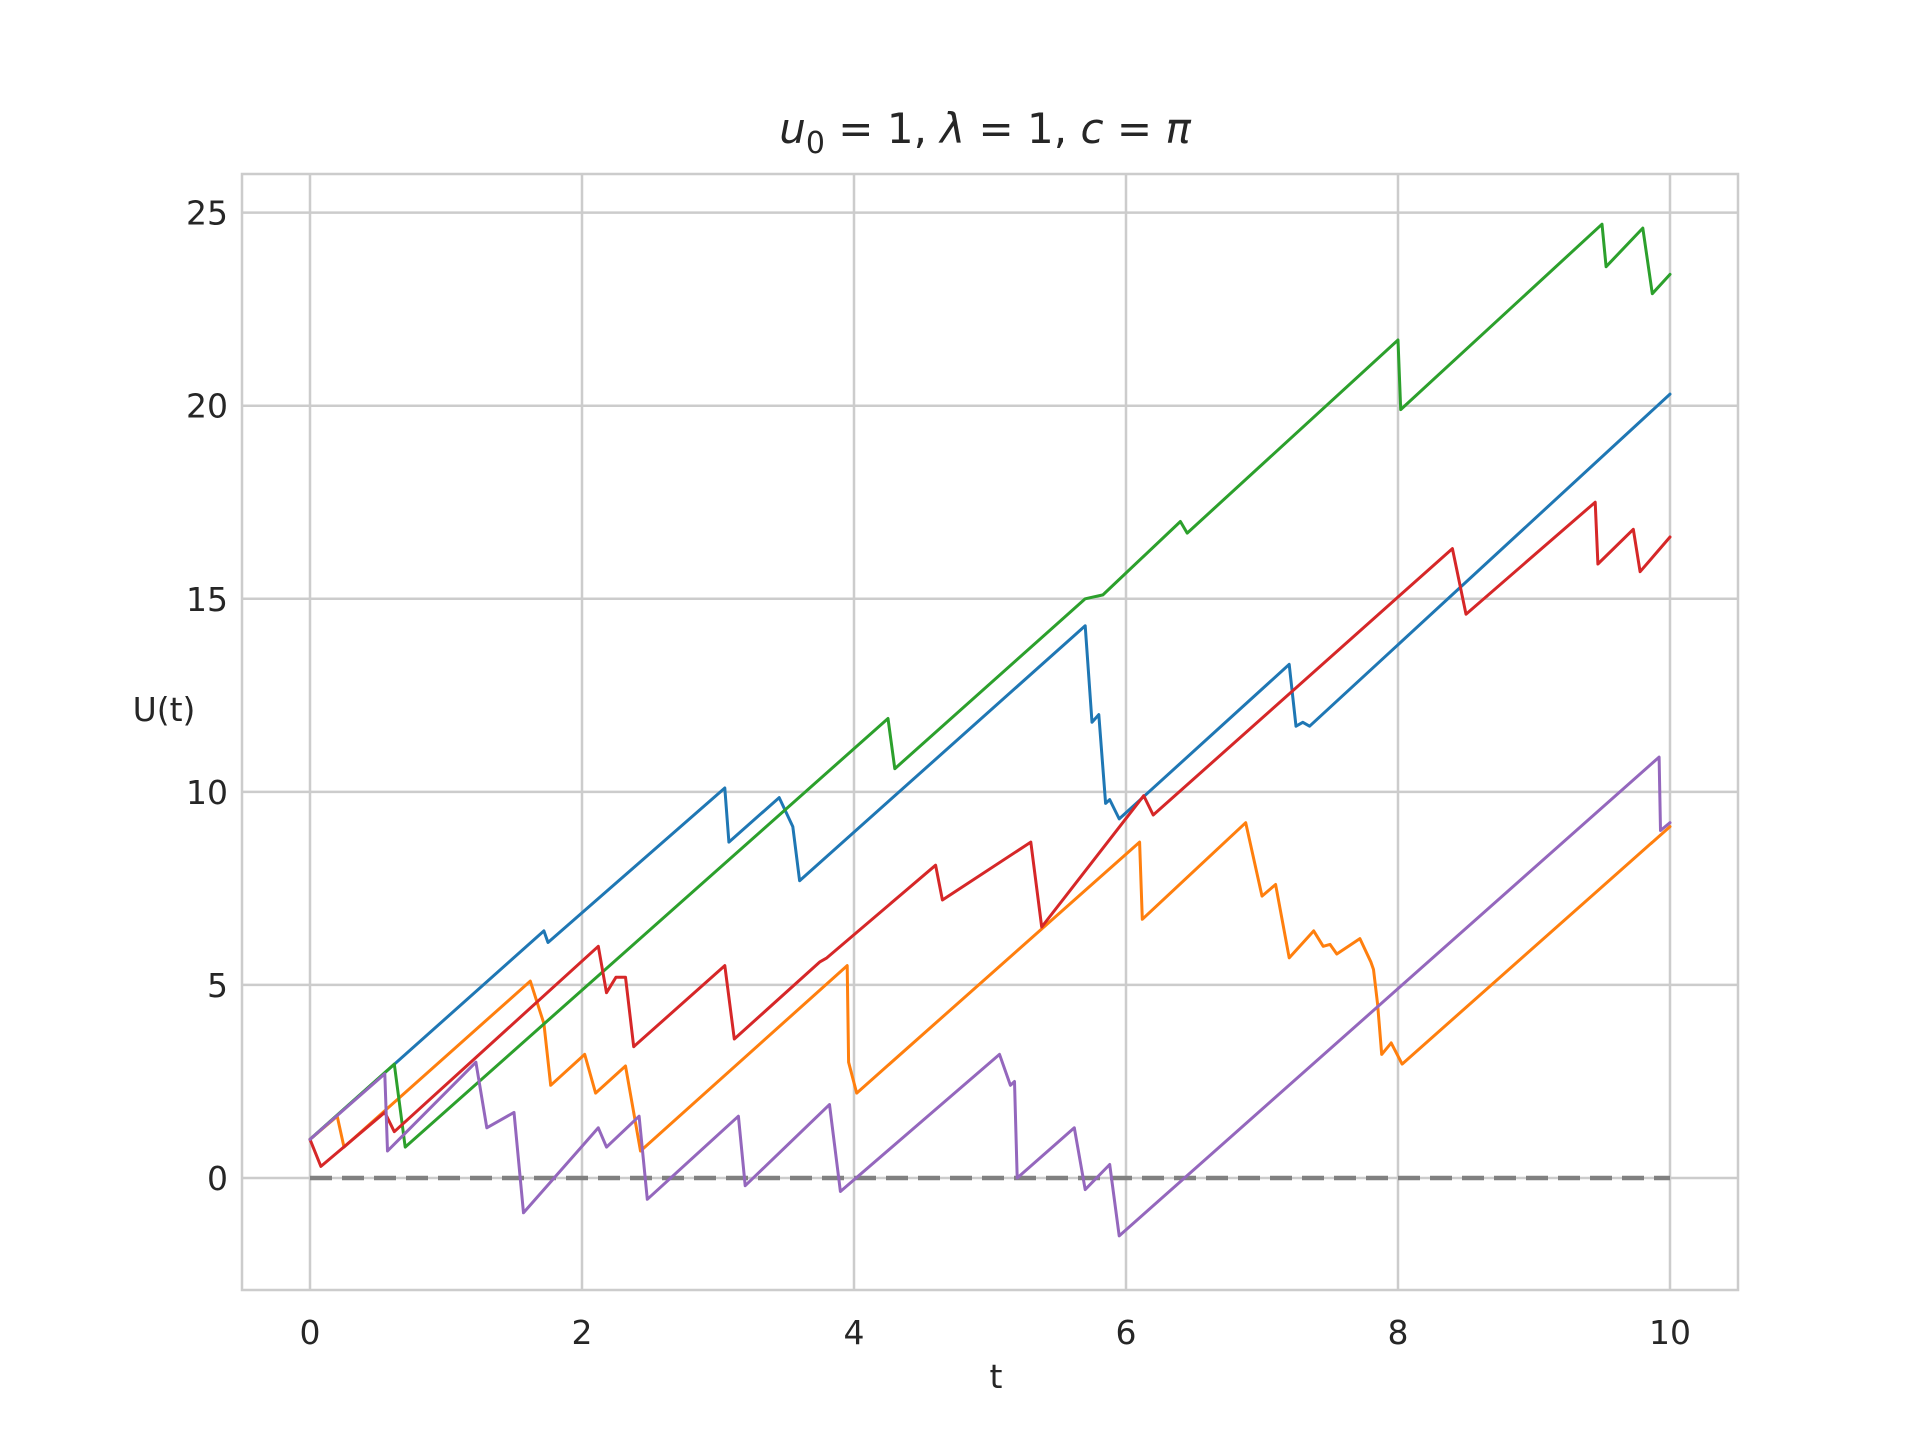 This screenshot has width=1920, height=1440. What do you see at coordinates (207, 406) in the screenshot?
I see `y-tick-label: 20` at bounding box center [207, 406].